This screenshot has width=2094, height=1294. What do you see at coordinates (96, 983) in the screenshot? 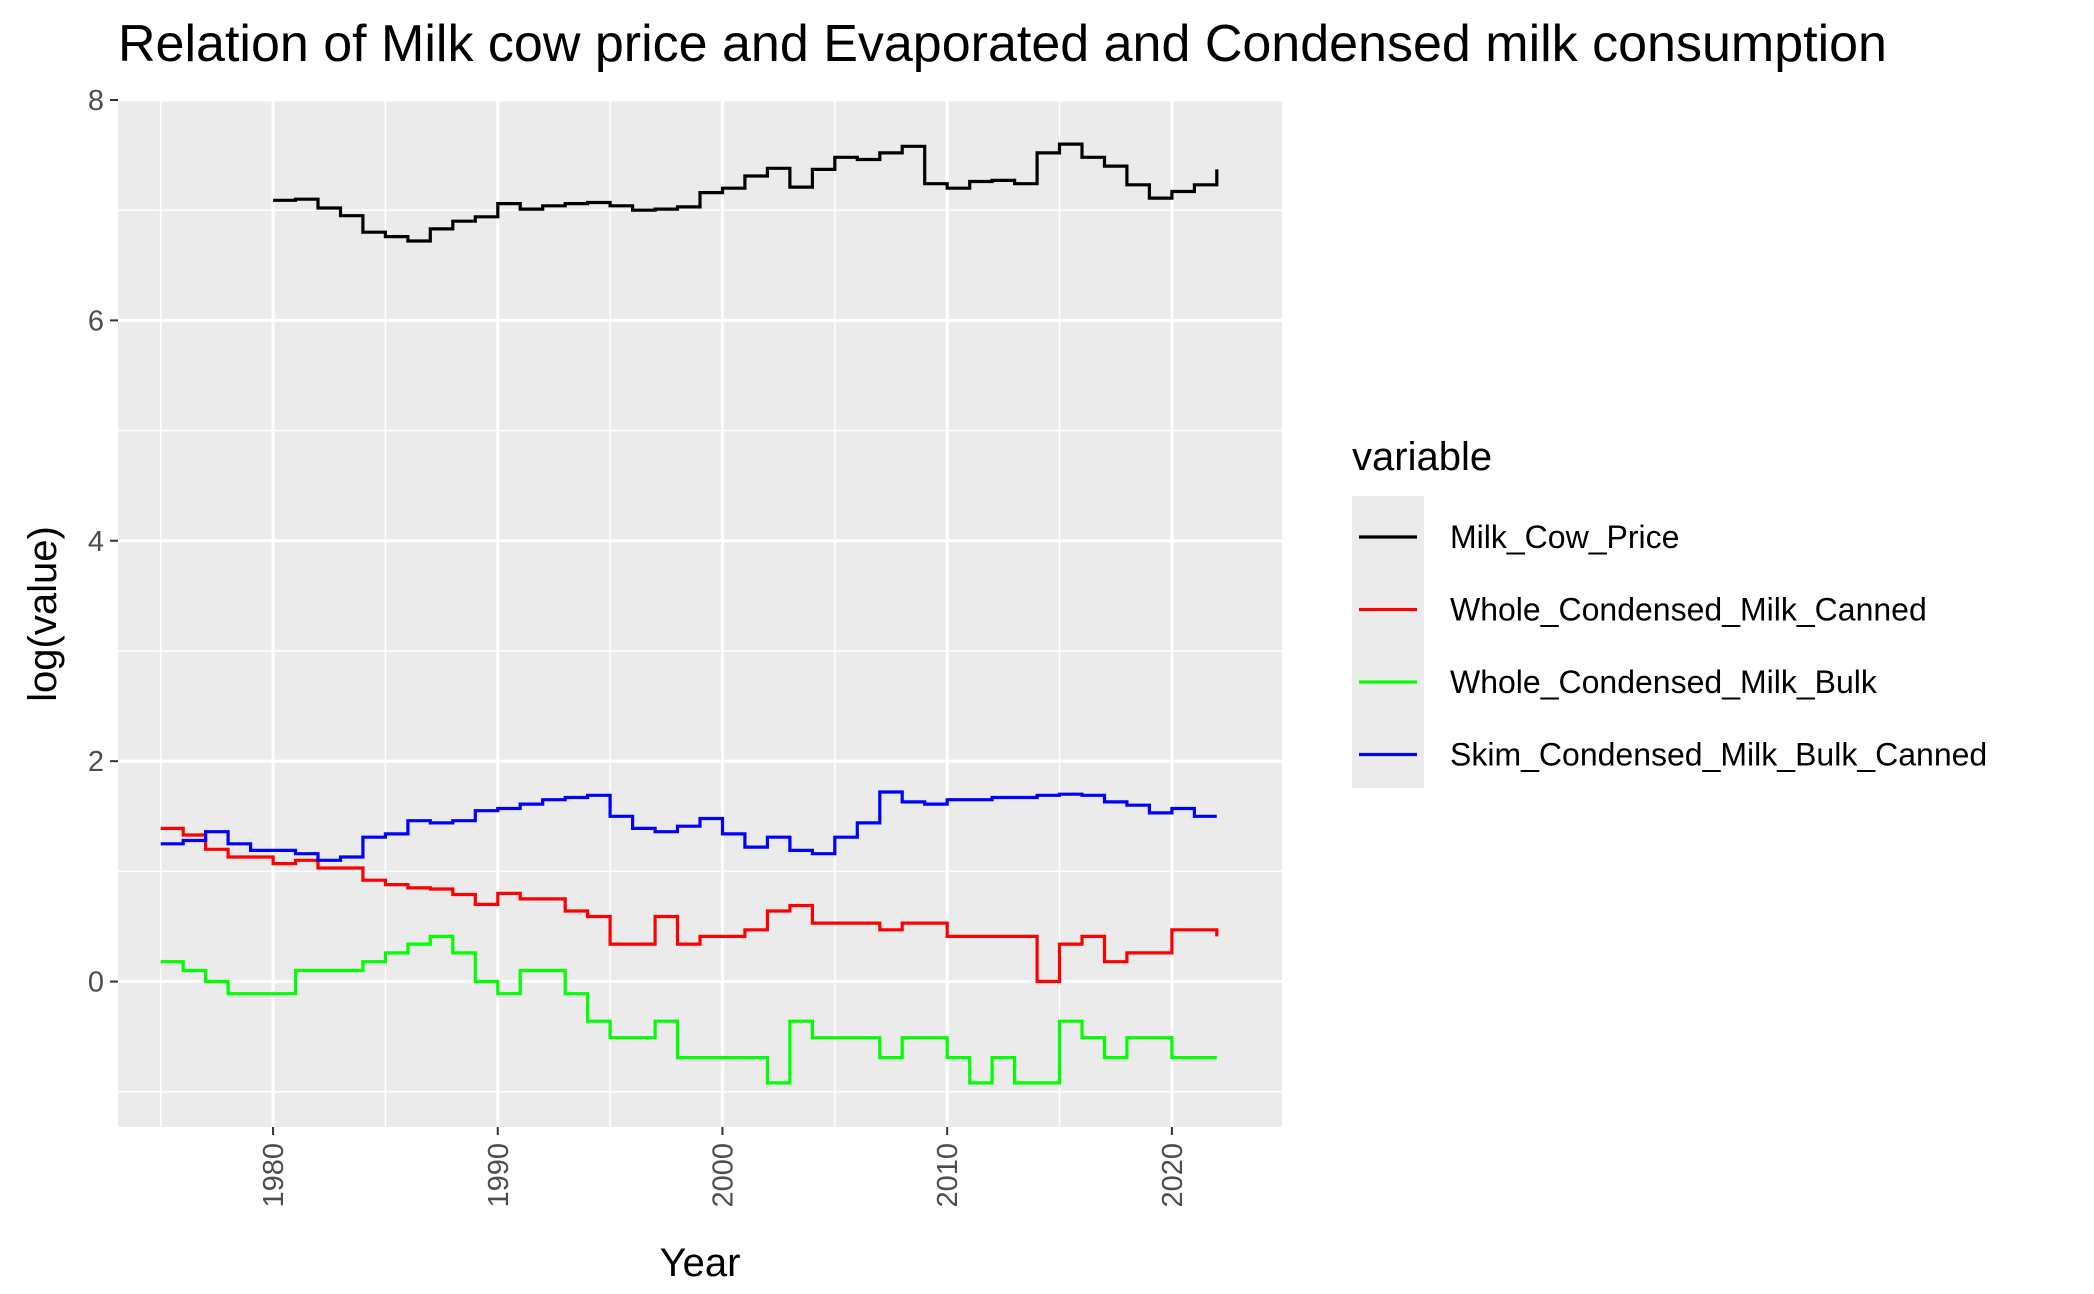
I see `y-tick-label: 0` at bounding box center [96, 983].